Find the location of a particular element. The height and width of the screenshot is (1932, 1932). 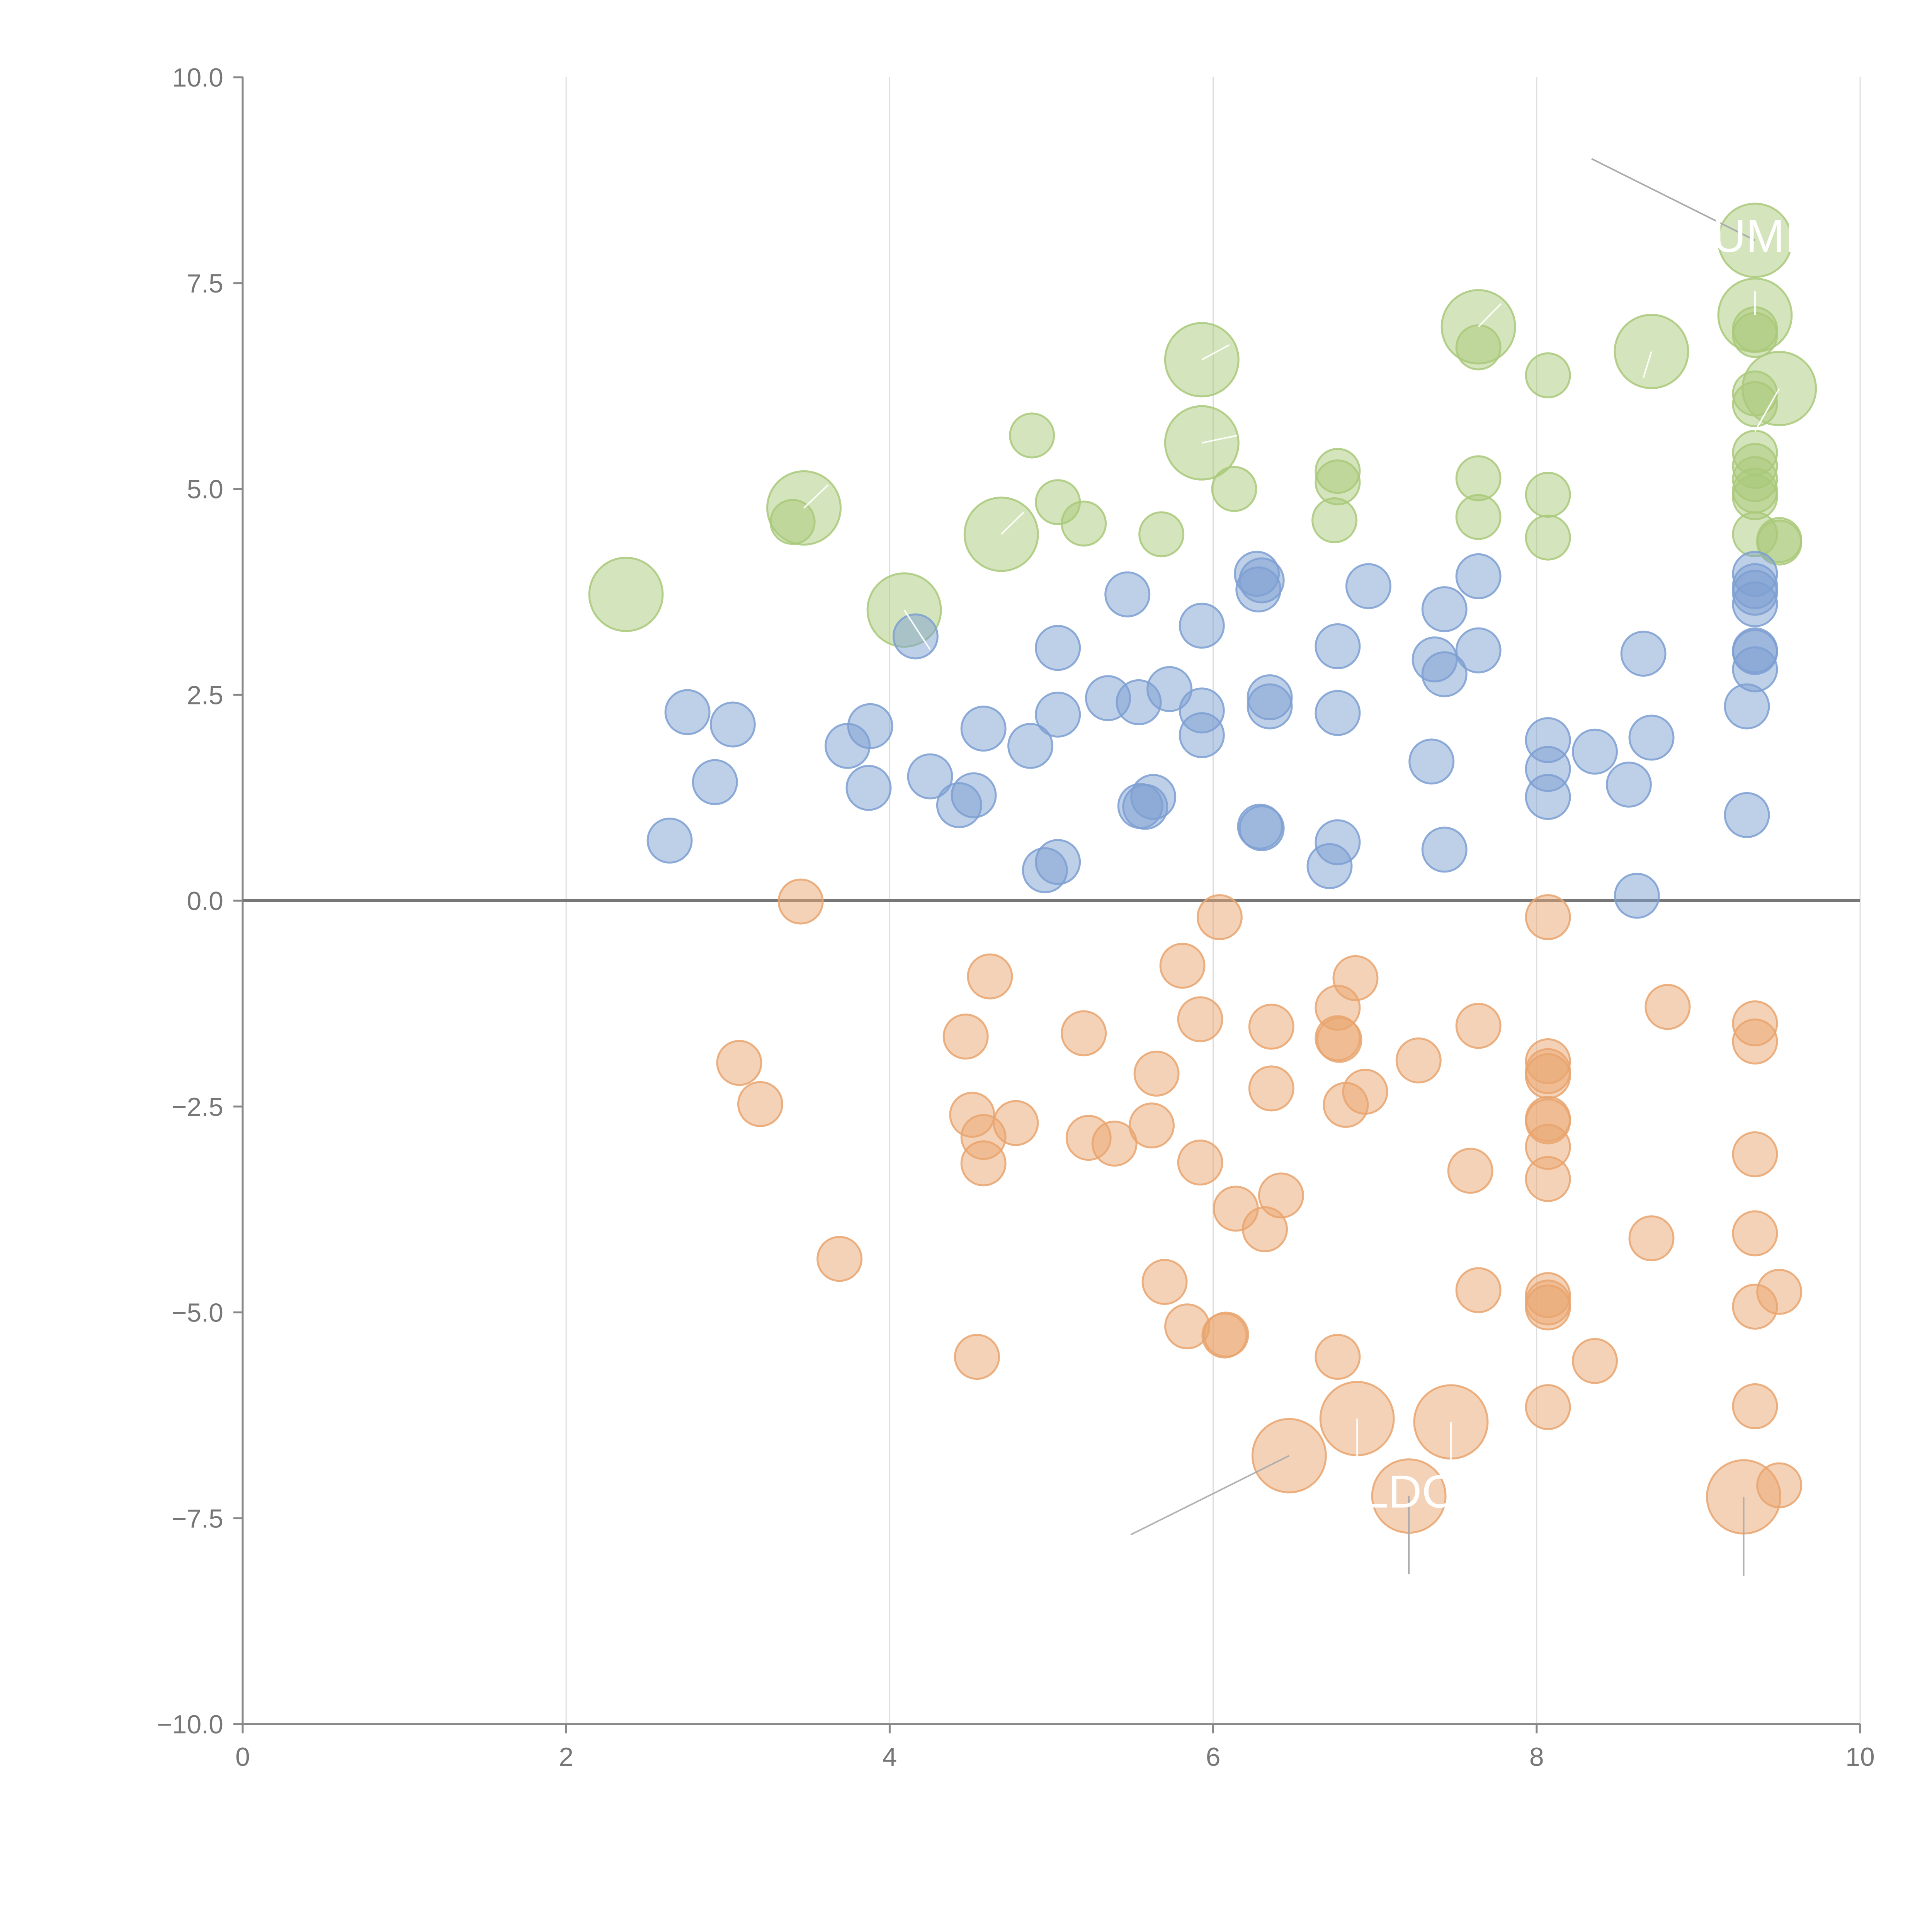

x-tick-label: 10 is located at coordinates (1860, 1757).